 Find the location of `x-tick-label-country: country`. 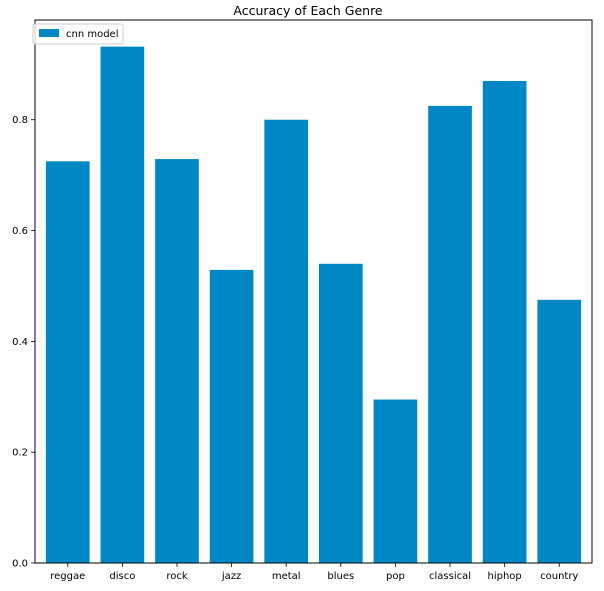

x-tick-label-country: country is located at coordinates (559, 576).